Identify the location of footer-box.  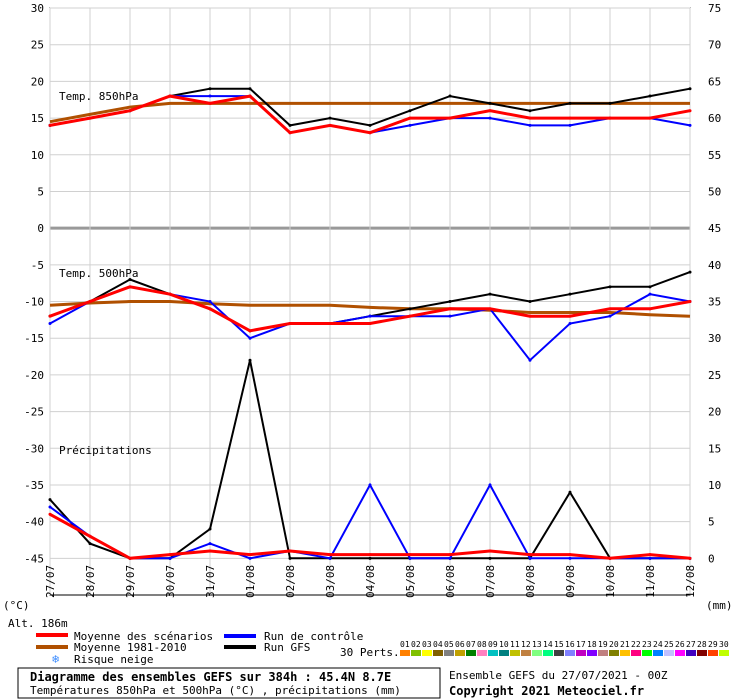
(229, 683).